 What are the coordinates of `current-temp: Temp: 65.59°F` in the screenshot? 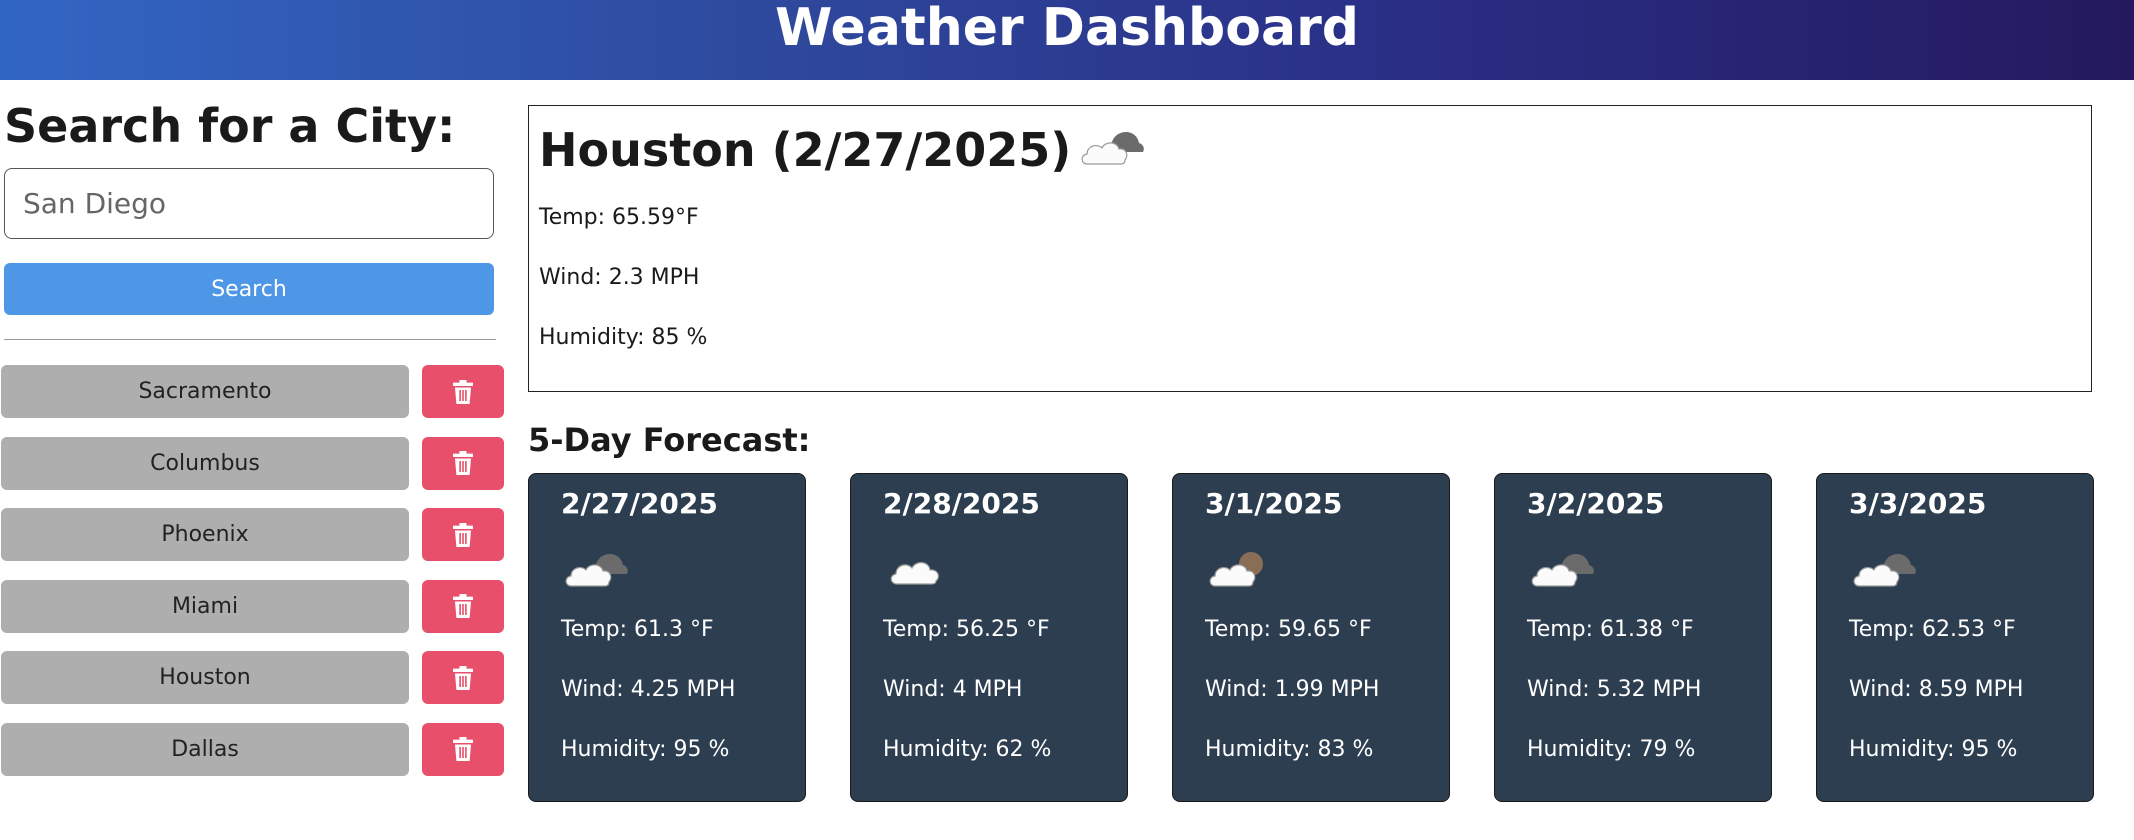 It's located at (619, 217).